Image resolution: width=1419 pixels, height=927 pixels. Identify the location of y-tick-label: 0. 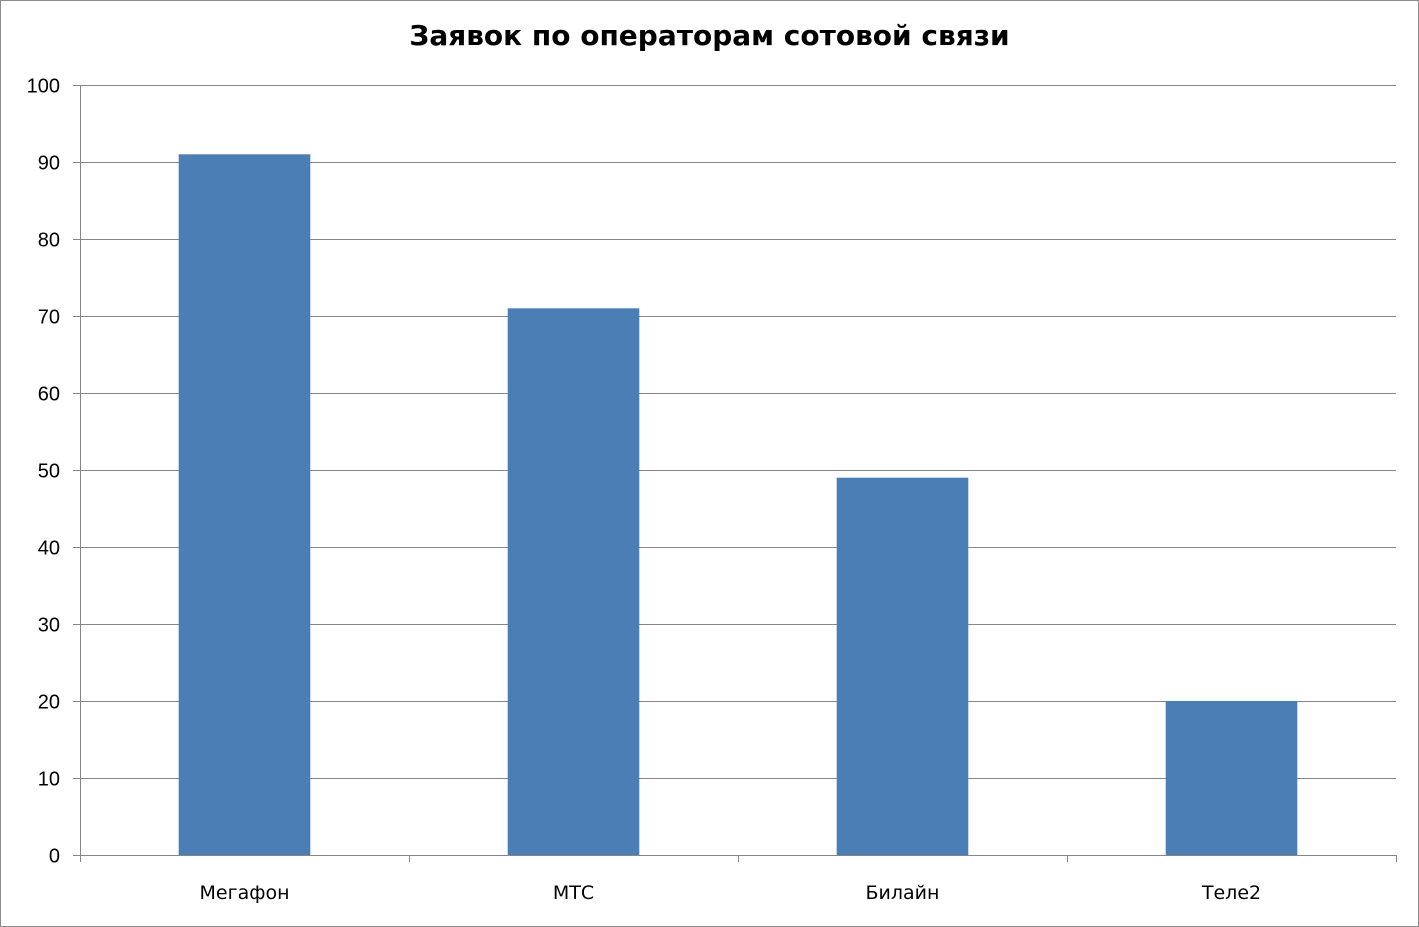
(54, 857).